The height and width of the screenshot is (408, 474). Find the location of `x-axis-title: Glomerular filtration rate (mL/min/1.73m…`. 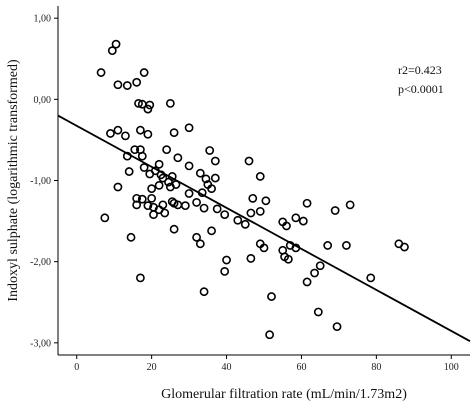

x-axis-title: Glomerular filtration rate (mL/min/1.73m… is located at coordinates (284, 394).